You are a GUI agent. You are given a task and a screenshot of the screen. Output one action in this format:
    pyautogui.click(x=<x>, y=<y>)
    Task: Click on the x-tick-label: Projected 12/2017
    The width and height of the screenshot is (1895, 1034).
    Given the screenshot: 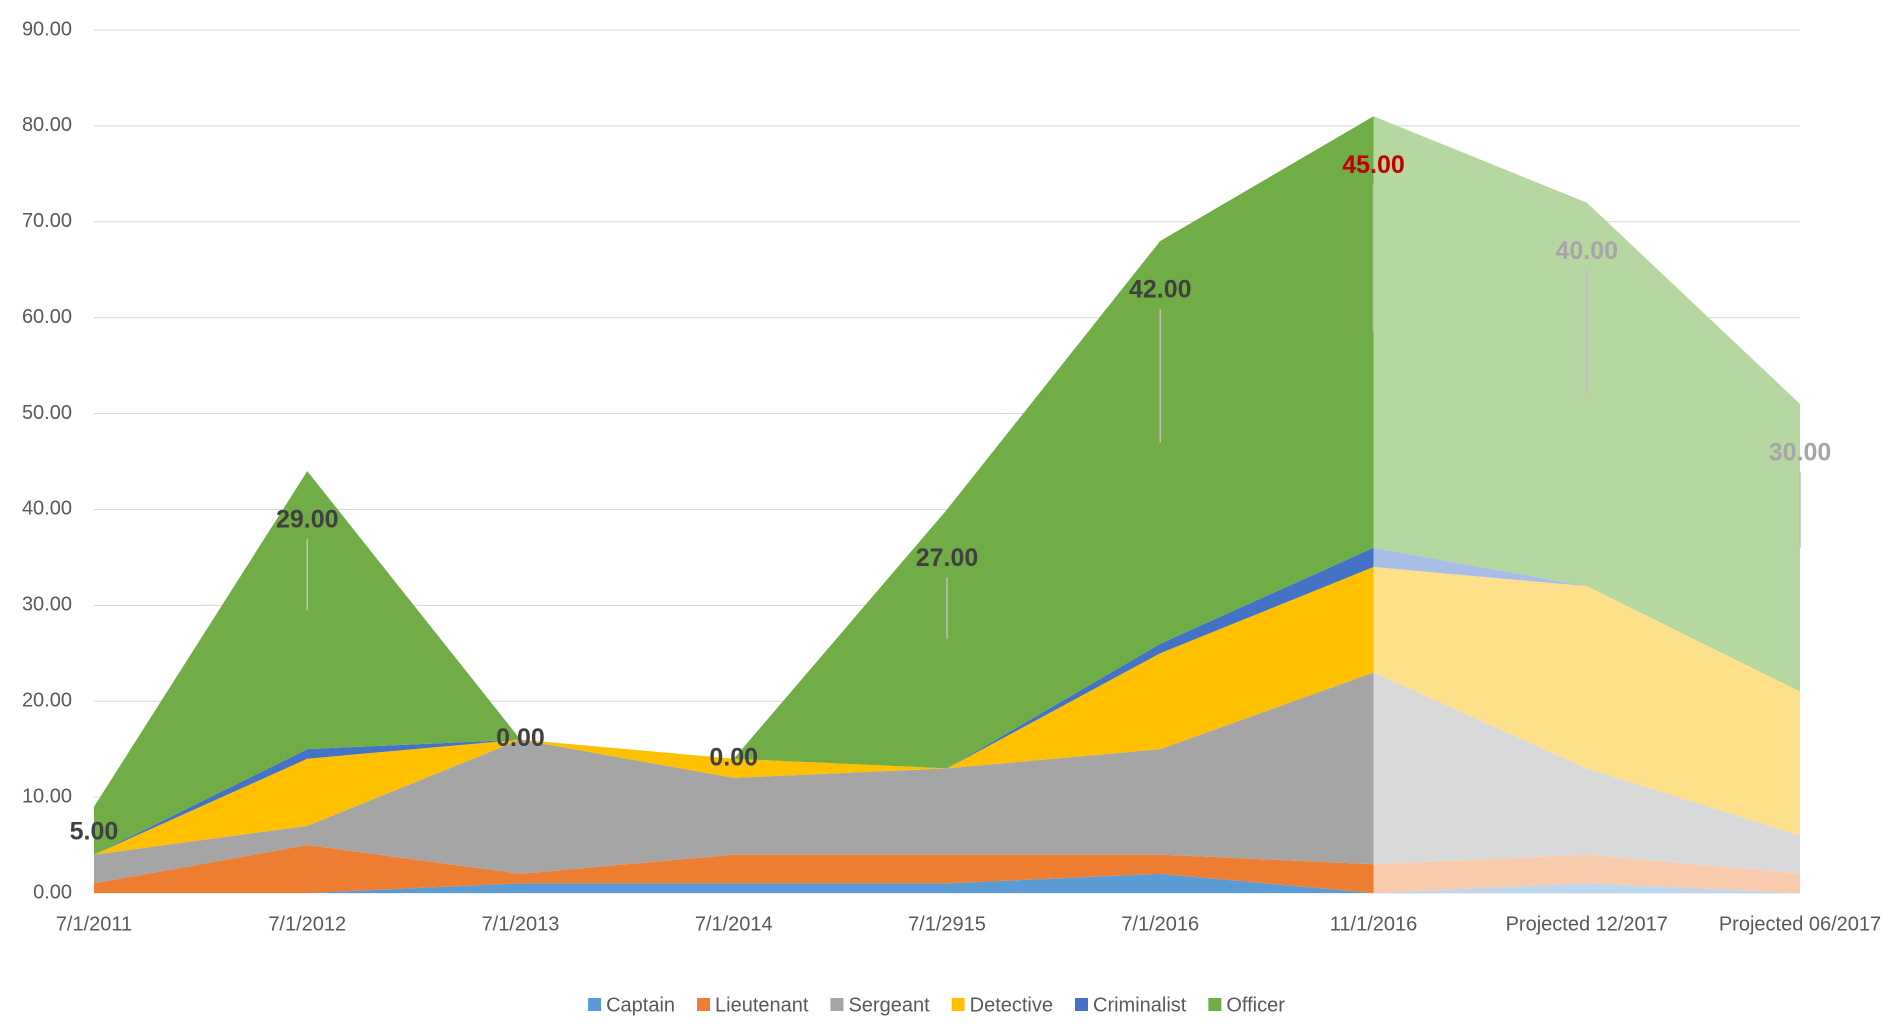 What is the action you would take?
    pyautogui.click(x=1587, y=924)
    